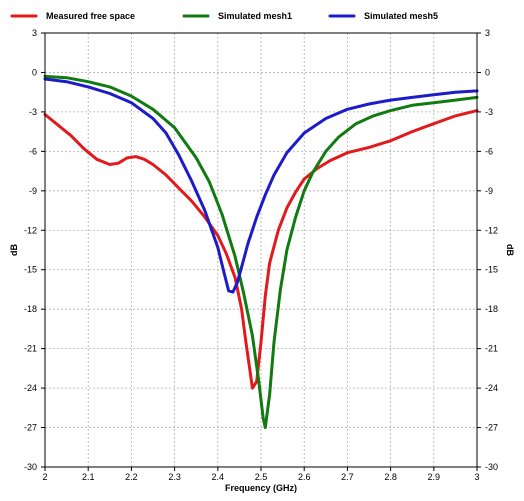  I want to click on y-tick-label-left: -18, so click(30, 309).